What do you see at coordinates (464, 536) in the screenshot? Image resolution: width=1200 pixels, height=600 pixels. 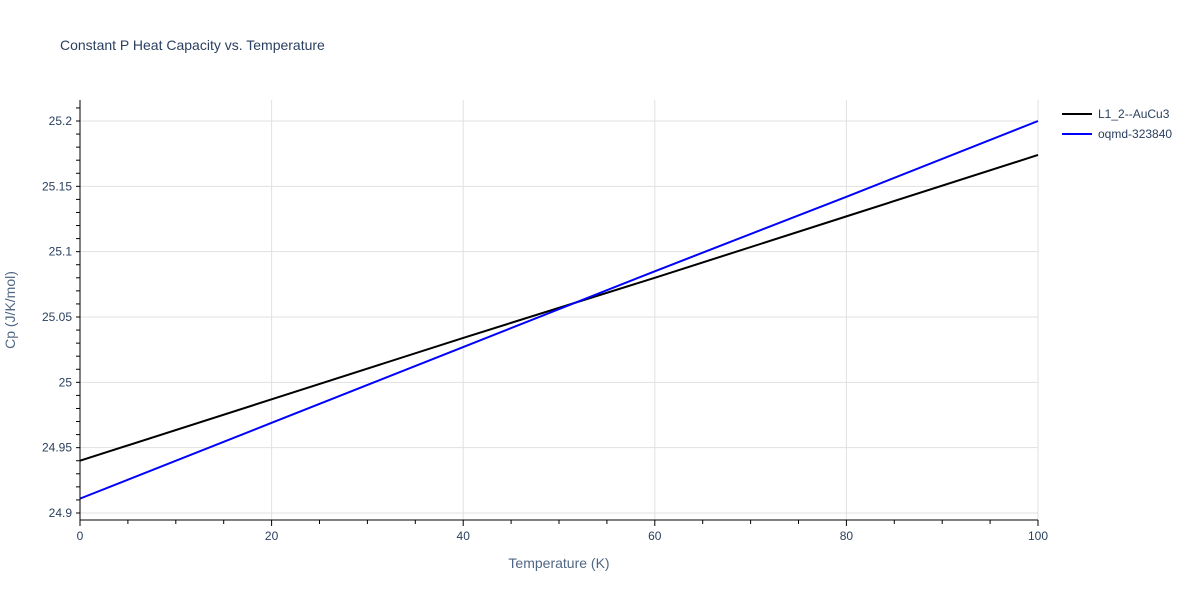 I see `x-tick-label: 40` at bounding box center [464, 536].